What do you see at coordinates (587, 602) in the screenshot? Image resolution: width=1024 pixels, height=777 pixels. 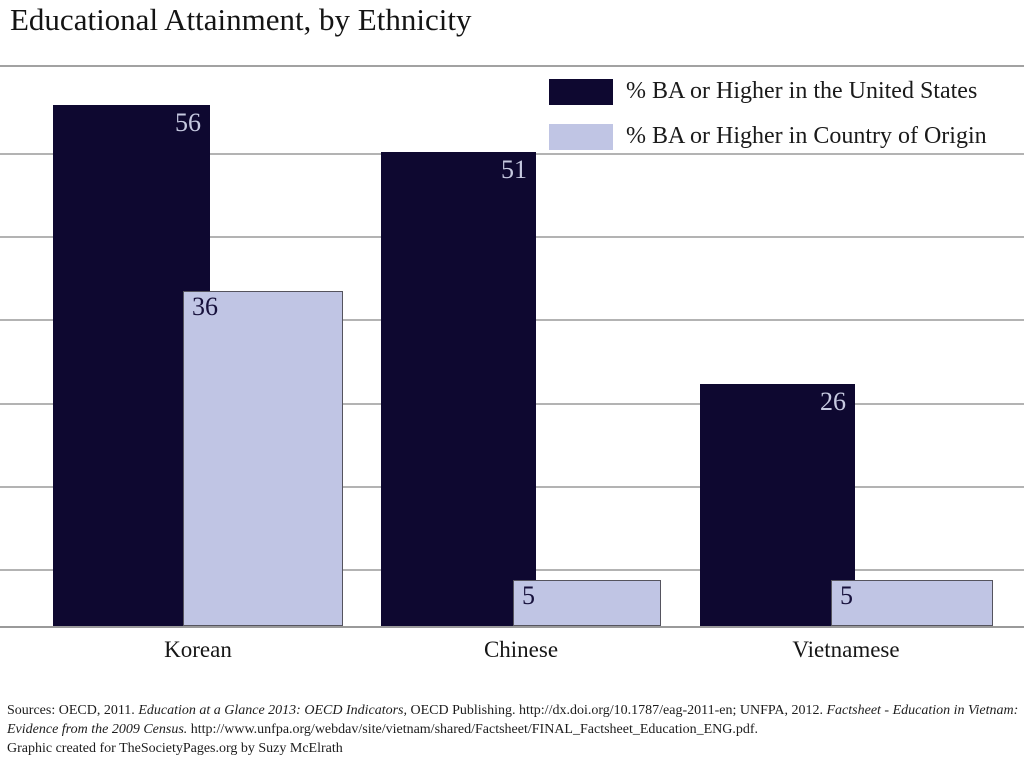 I see `bar-origin-chinese: 5` at bounding box center [587, 602].